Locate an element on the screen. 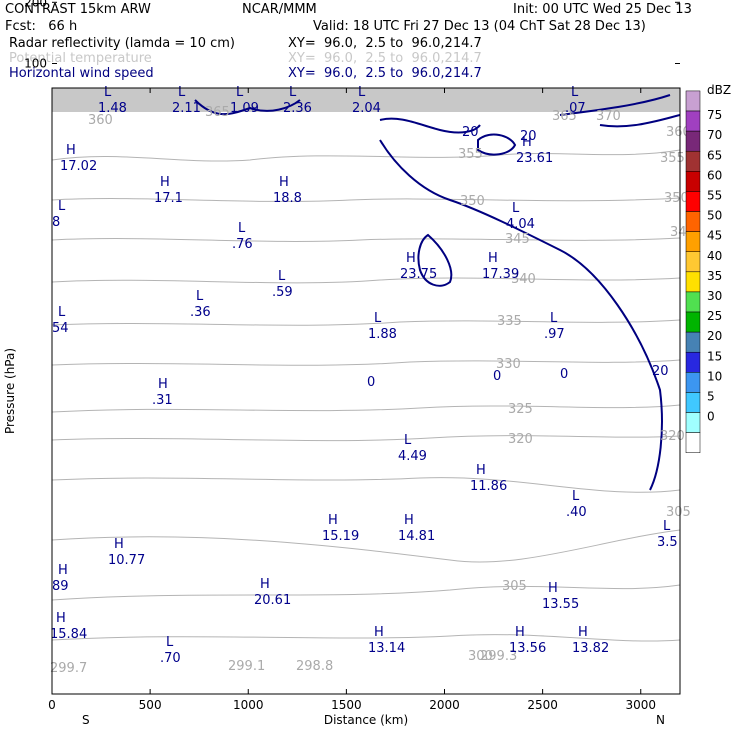 This screenshot has width=740, height=740. extremum-value: 13.82 is located at coordinates (590, 648).